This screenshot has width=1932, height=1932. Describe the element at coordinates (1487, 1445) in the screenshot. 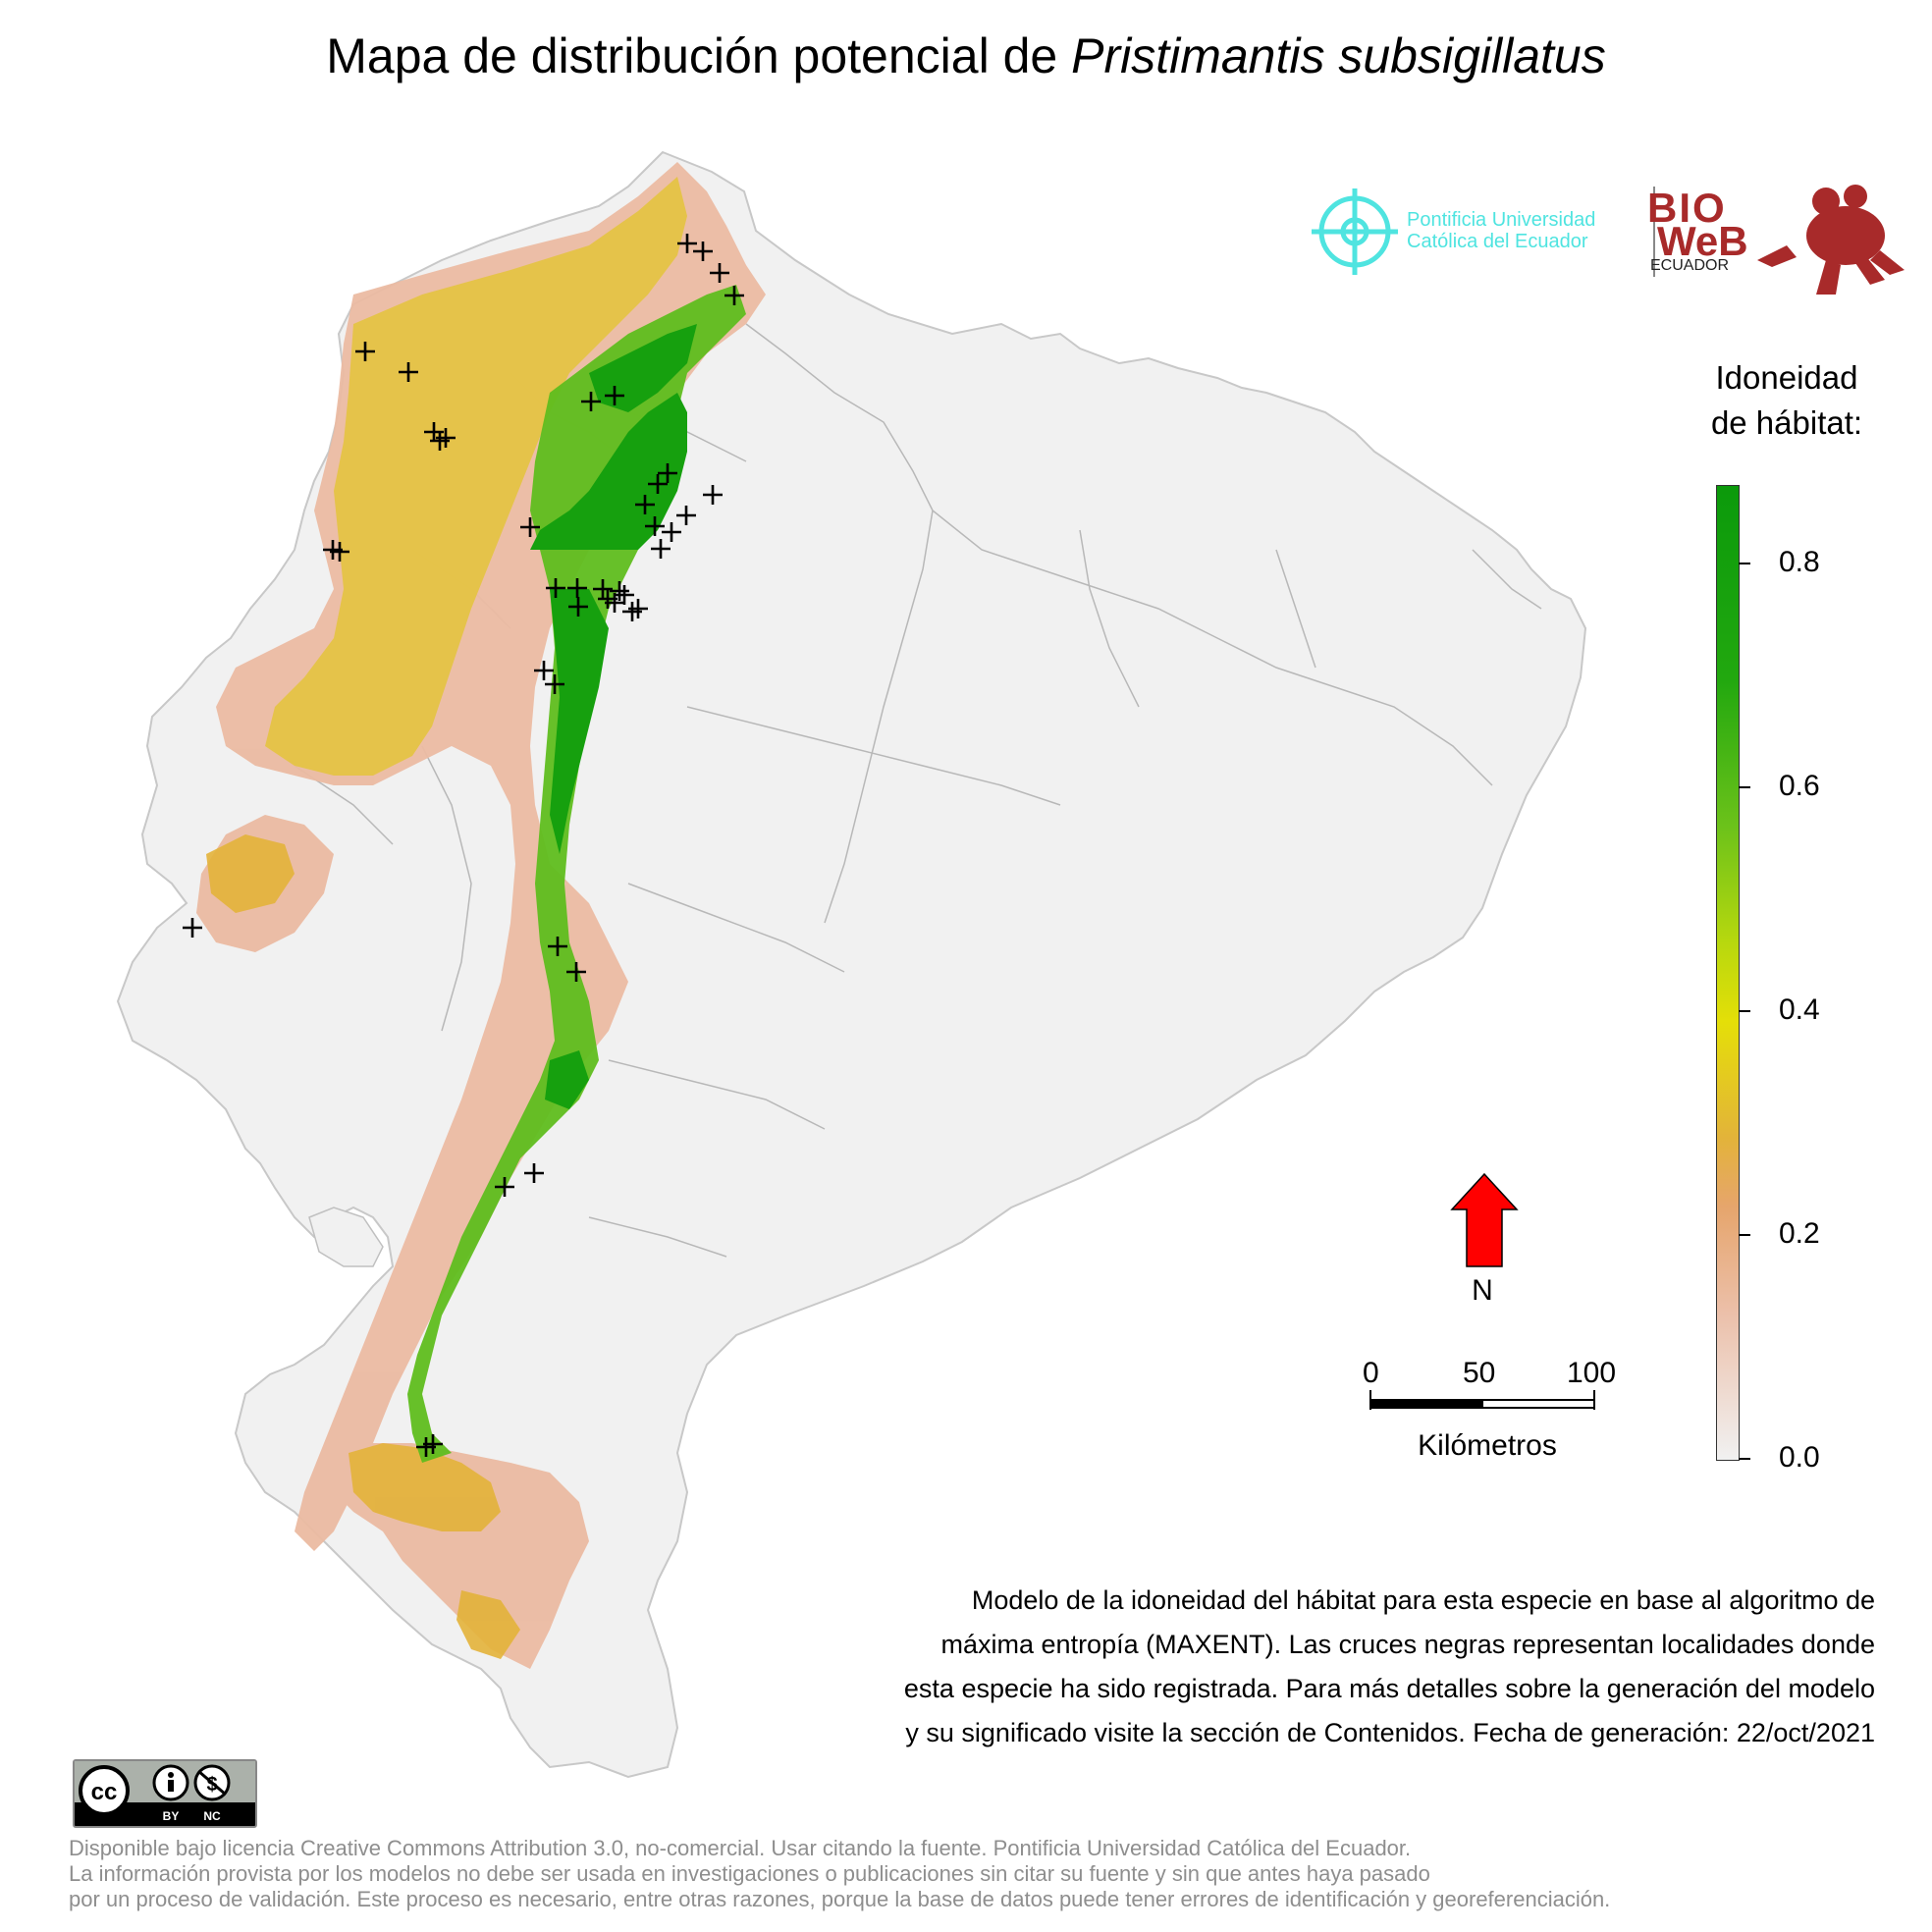

I see `scale-unit: Kilómetros` at that location.